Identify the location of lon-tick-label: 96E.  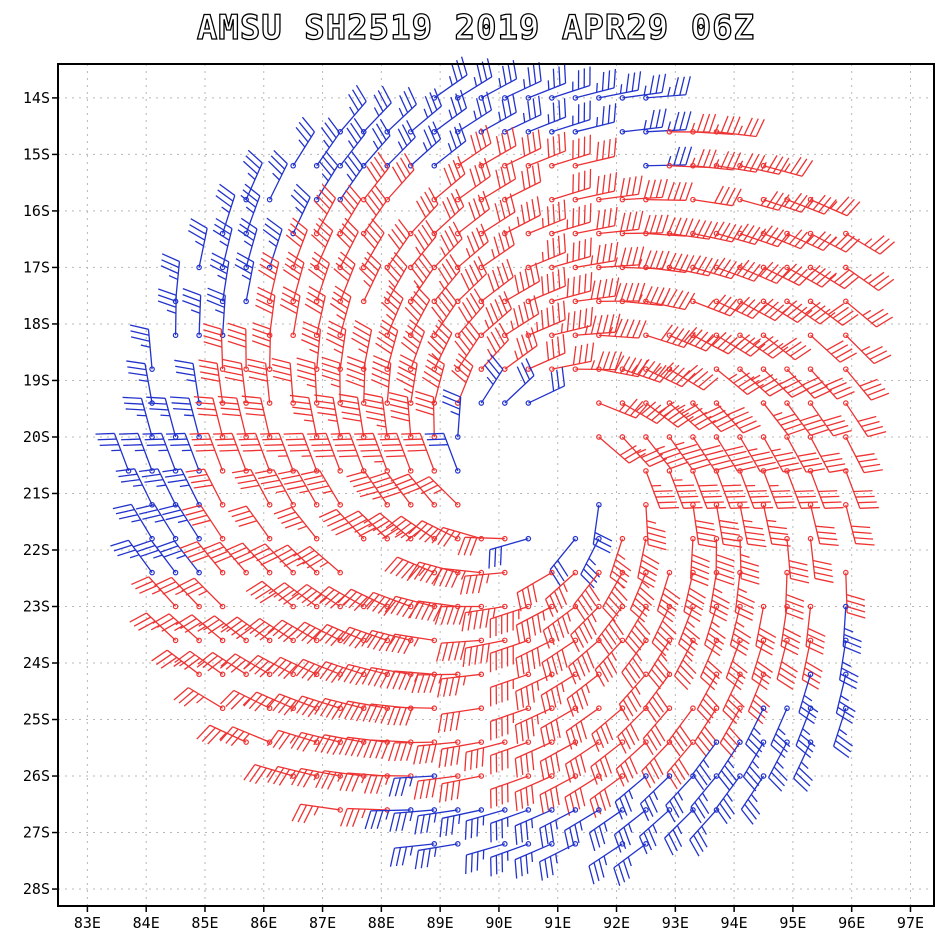
(851, 923).